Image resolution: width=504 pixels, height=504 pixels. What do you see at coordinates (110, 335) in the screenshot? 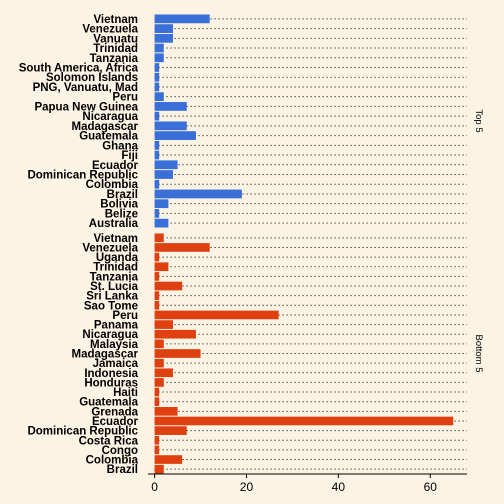
I see `category-label: Nicaragua` at bounding box center [110, 335].